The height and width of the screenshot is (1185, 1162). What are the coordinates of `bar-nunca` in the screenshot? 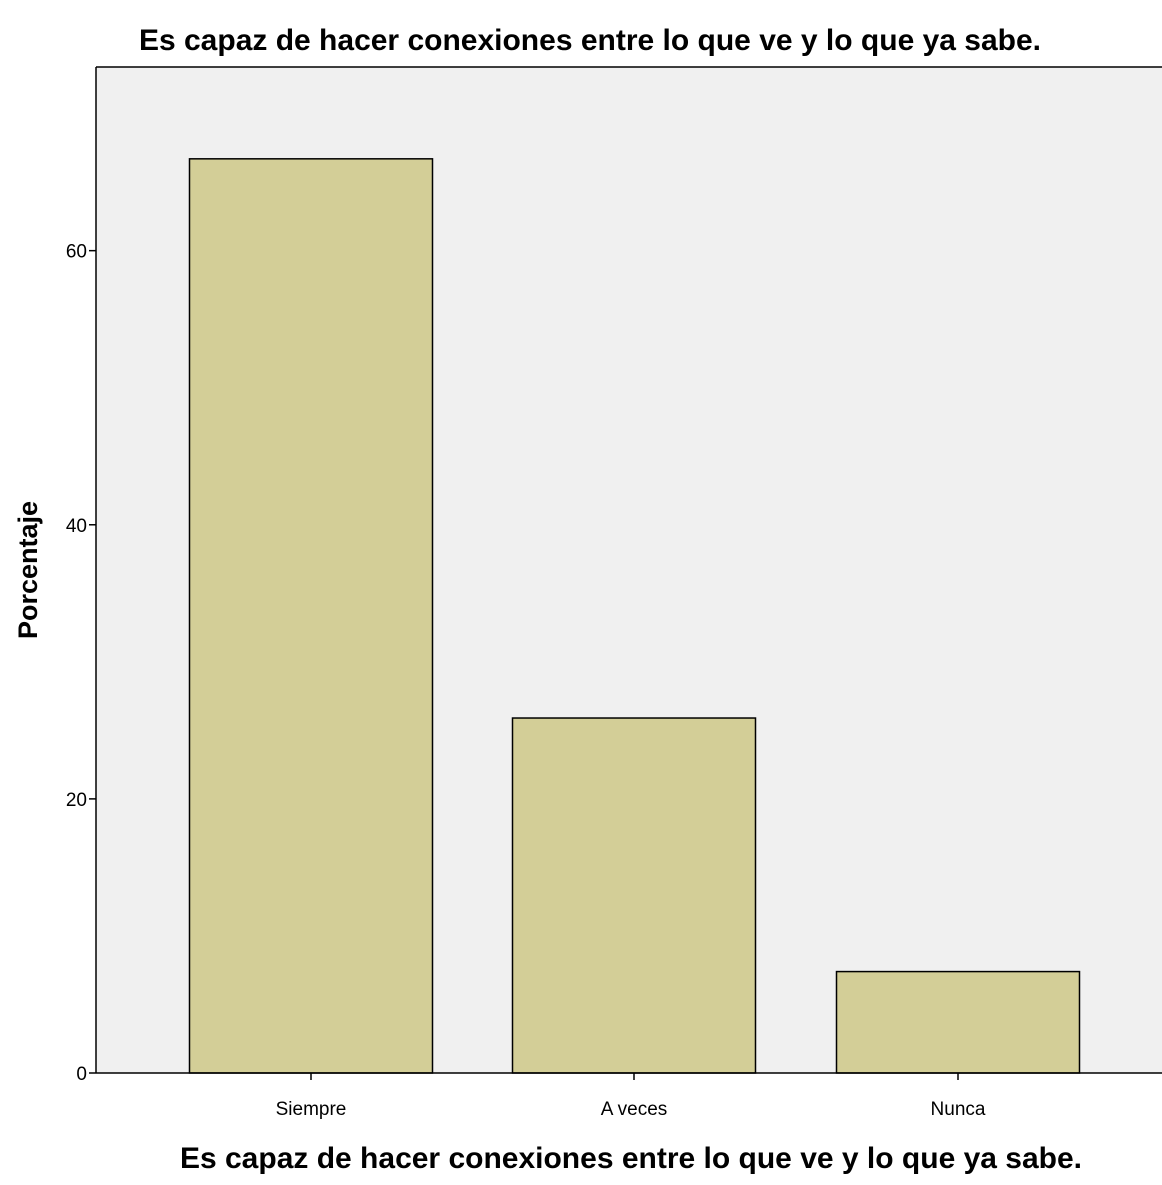 It's located at (958, 1022).